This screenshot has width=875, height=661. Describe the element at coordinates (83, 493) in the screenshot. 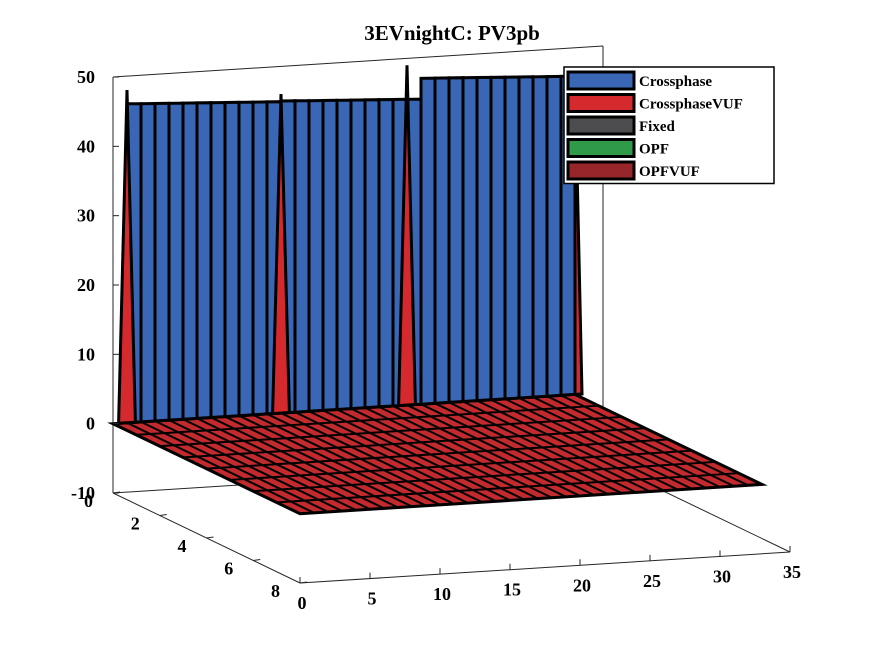

I see `z-tick-label: -10` at that location.